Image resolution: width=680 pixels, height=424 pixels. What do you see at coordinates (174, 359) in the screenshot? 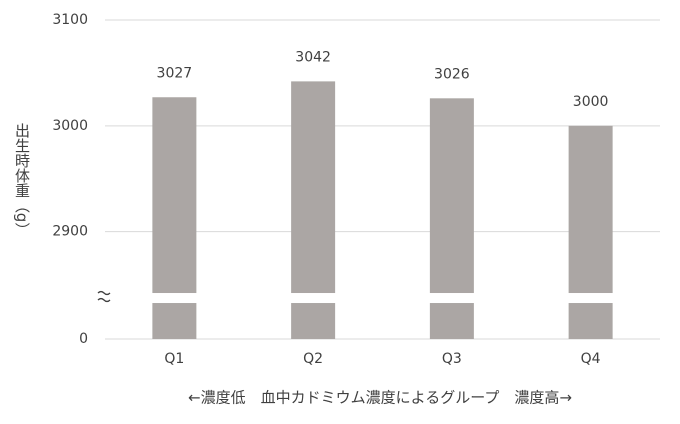
I see `x-tick-label: Q1` at bounding box center [174, 359].